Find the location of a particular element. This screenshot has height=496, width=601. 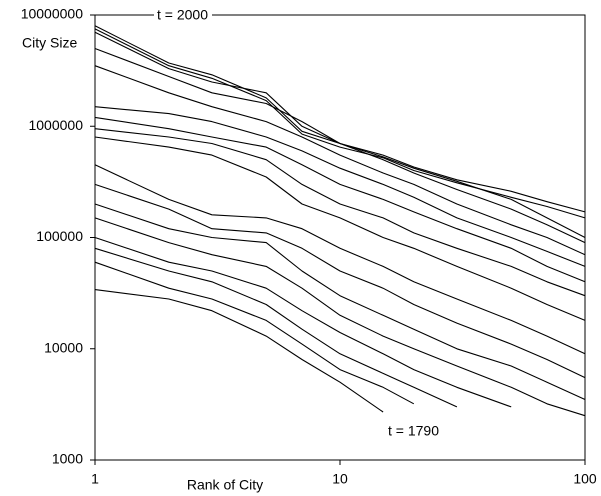

annotation: t = 2000 is located at coordinates (182, 15).